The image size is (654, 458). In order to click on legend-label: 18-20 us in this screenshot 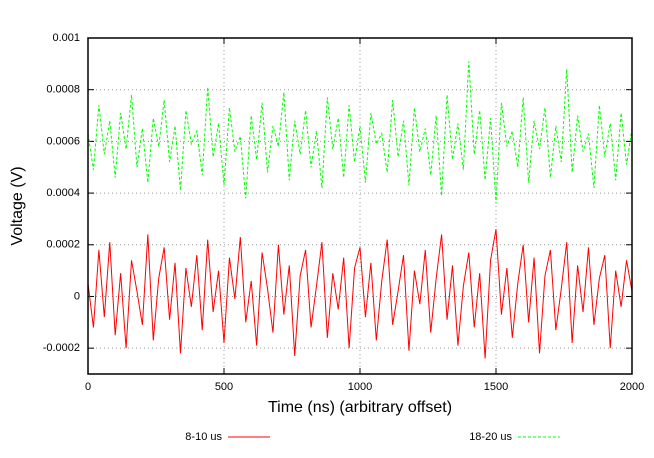, I will do `click(490, 437)`.